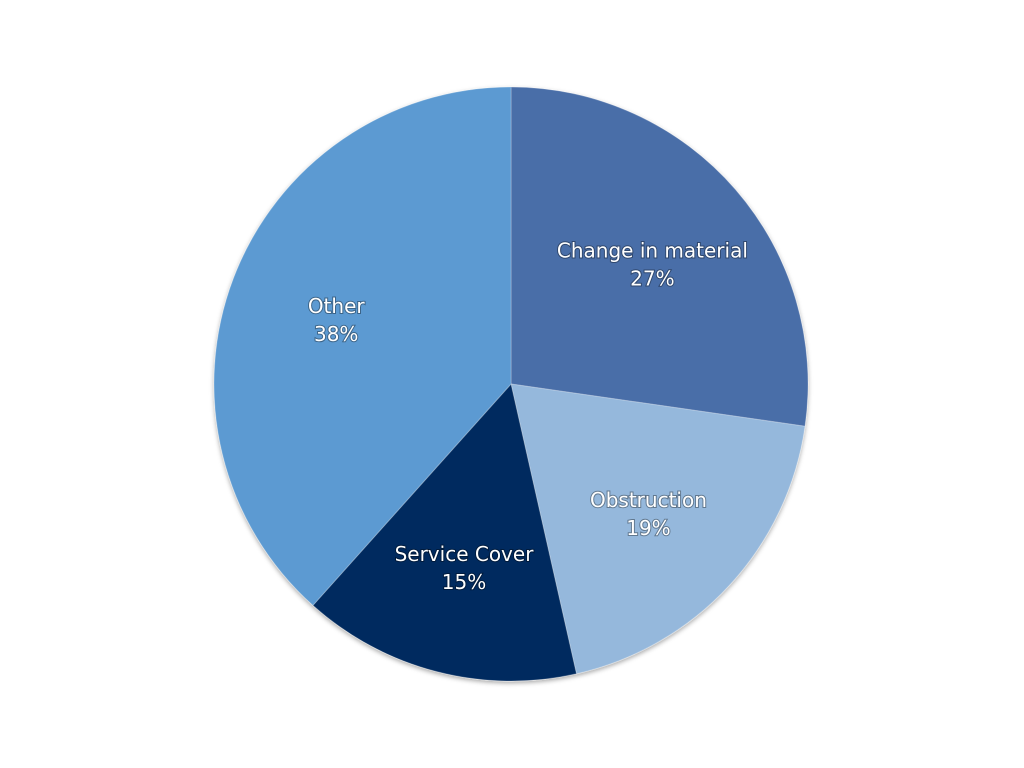  I want to click on pie-slice-change-in-material, so click(659, 256).